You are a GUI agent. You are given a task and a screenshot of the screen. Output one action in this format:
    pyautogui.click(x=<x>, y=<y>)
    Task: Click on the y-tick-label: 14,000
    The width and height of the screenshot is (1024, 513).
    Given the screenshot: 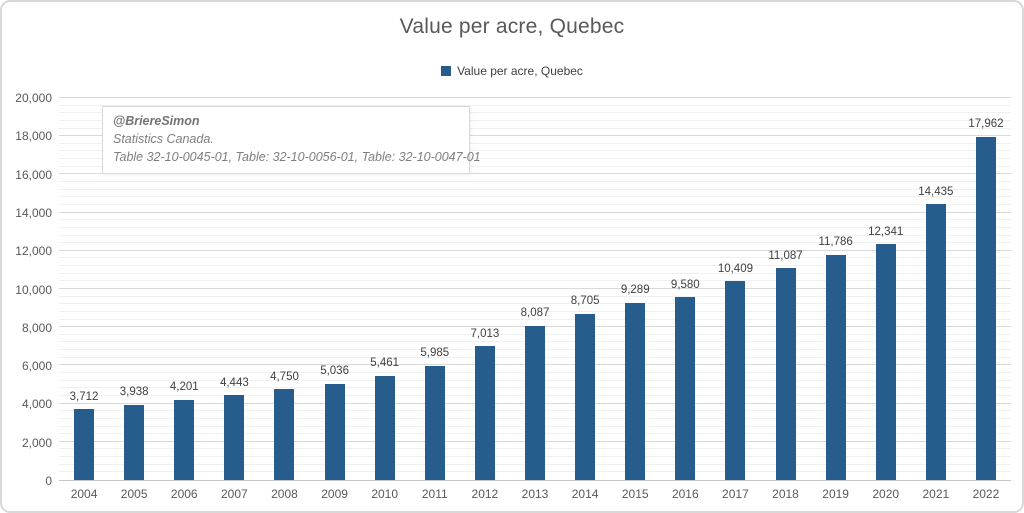 What is the action you would take?
    pyautogui.click(x=33, y=212)
    